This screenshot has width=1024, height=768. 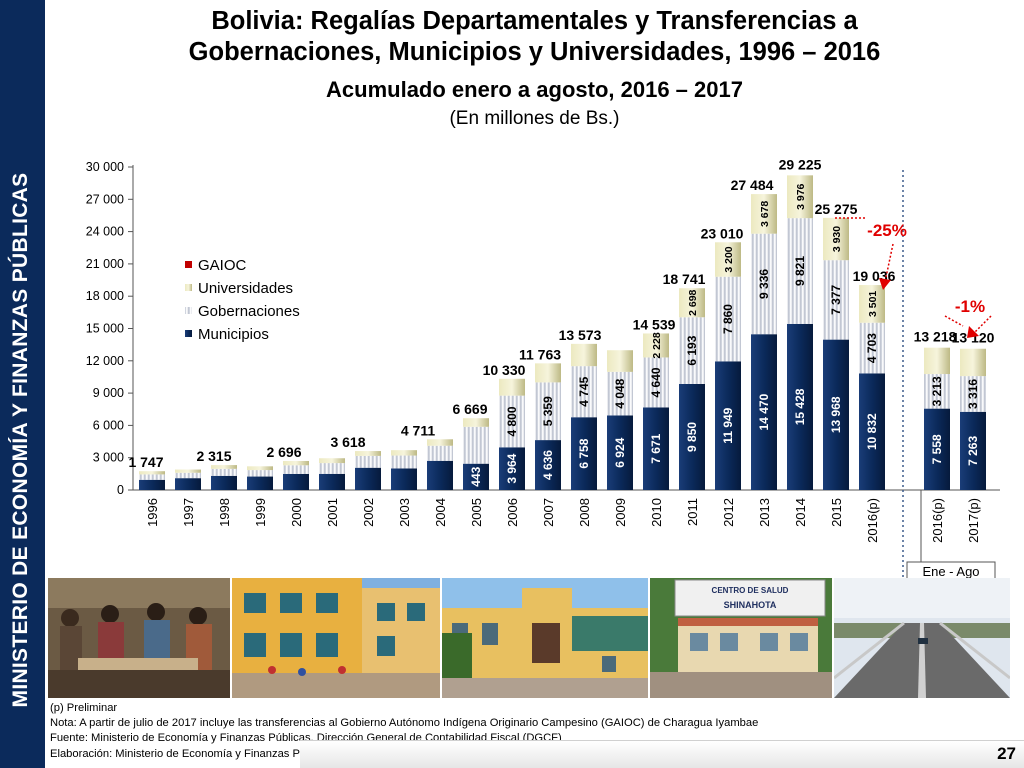 What do you see at coordinates (889, 263) in the screenshot?
I see `annotation-arrow` at bounding box center [889, 263].